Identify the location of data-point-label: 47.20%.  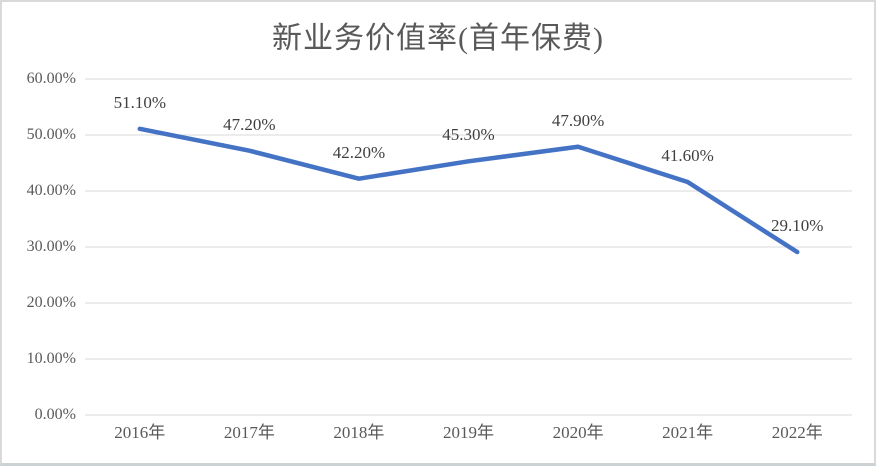
(249, 124).